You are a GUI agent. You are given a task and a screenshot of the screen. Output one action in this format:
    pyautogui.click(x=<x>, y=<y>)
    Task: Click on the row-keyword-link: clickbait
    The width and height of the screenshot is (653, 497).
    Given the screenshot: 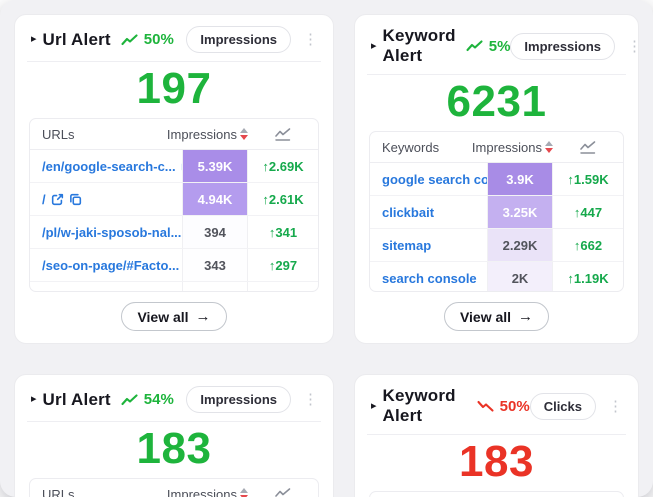 What is the action you would take?
    pyautogui.click(x=428, y=212)
    